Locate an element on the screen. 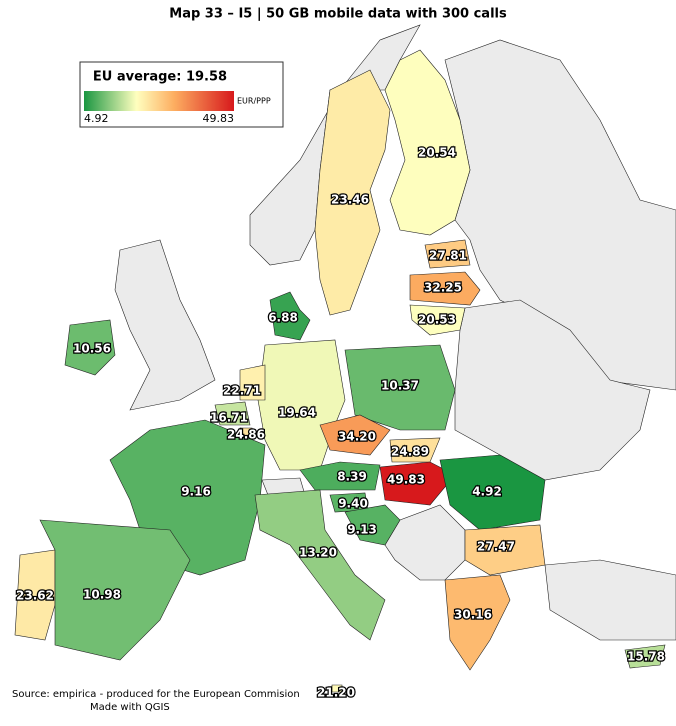  region-value-label: 24.89 is located at coordinates (410, 452).